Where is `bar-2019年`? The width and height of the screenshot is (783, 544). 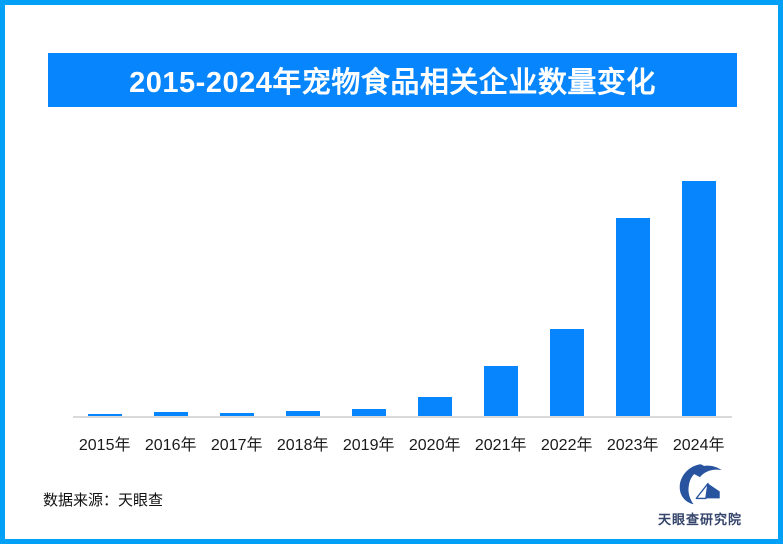 bar-2019年 is located at coordinates (368, 413).